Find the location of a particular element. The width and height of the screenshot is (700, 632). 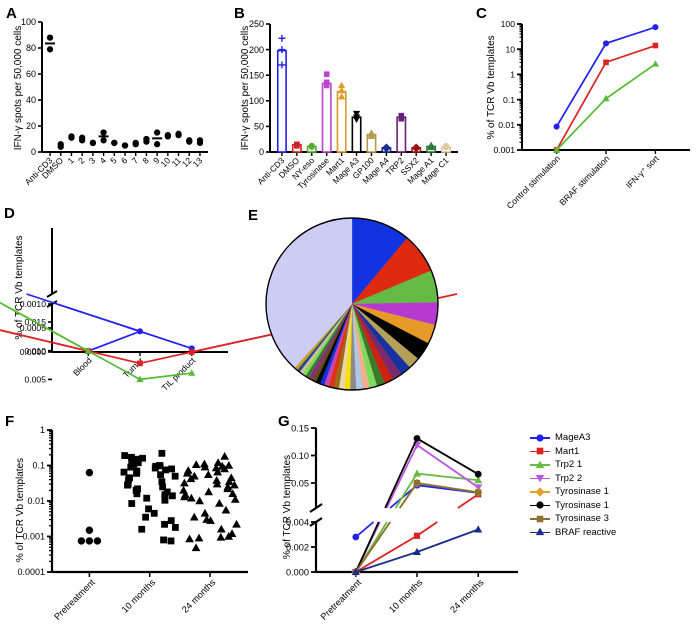

y-tick-label: 40 is located at coordinates (31, 100).